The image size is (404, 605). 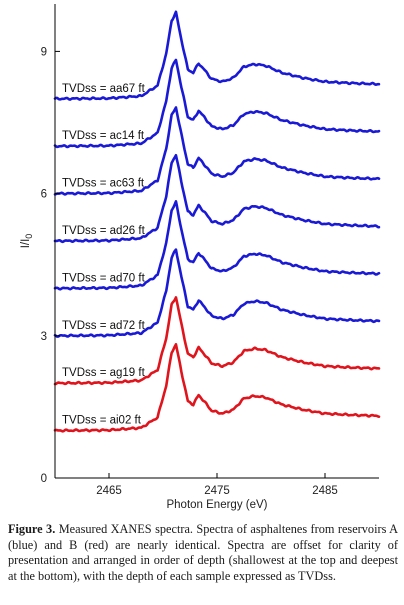 I want to click on spectrum-label: TVDss = ad72 ft, so click(x=104, y=326).